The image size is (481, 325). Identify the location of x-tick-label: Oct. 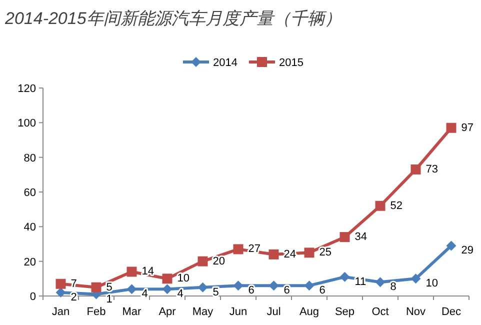
(380, 312).